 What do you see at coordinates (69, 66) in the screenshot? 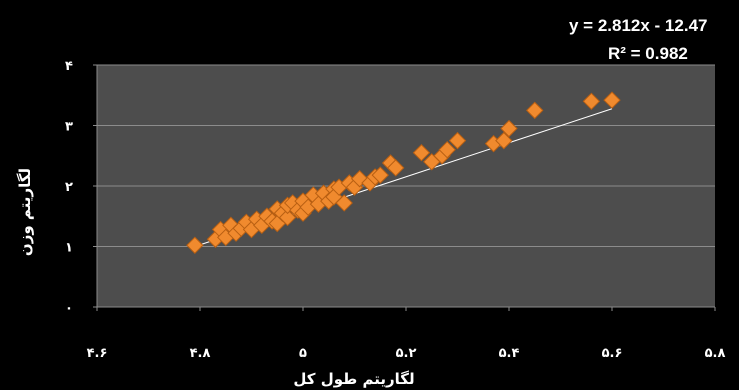
I see `y-tick-label: ۴` at bounding box center [69, 66].